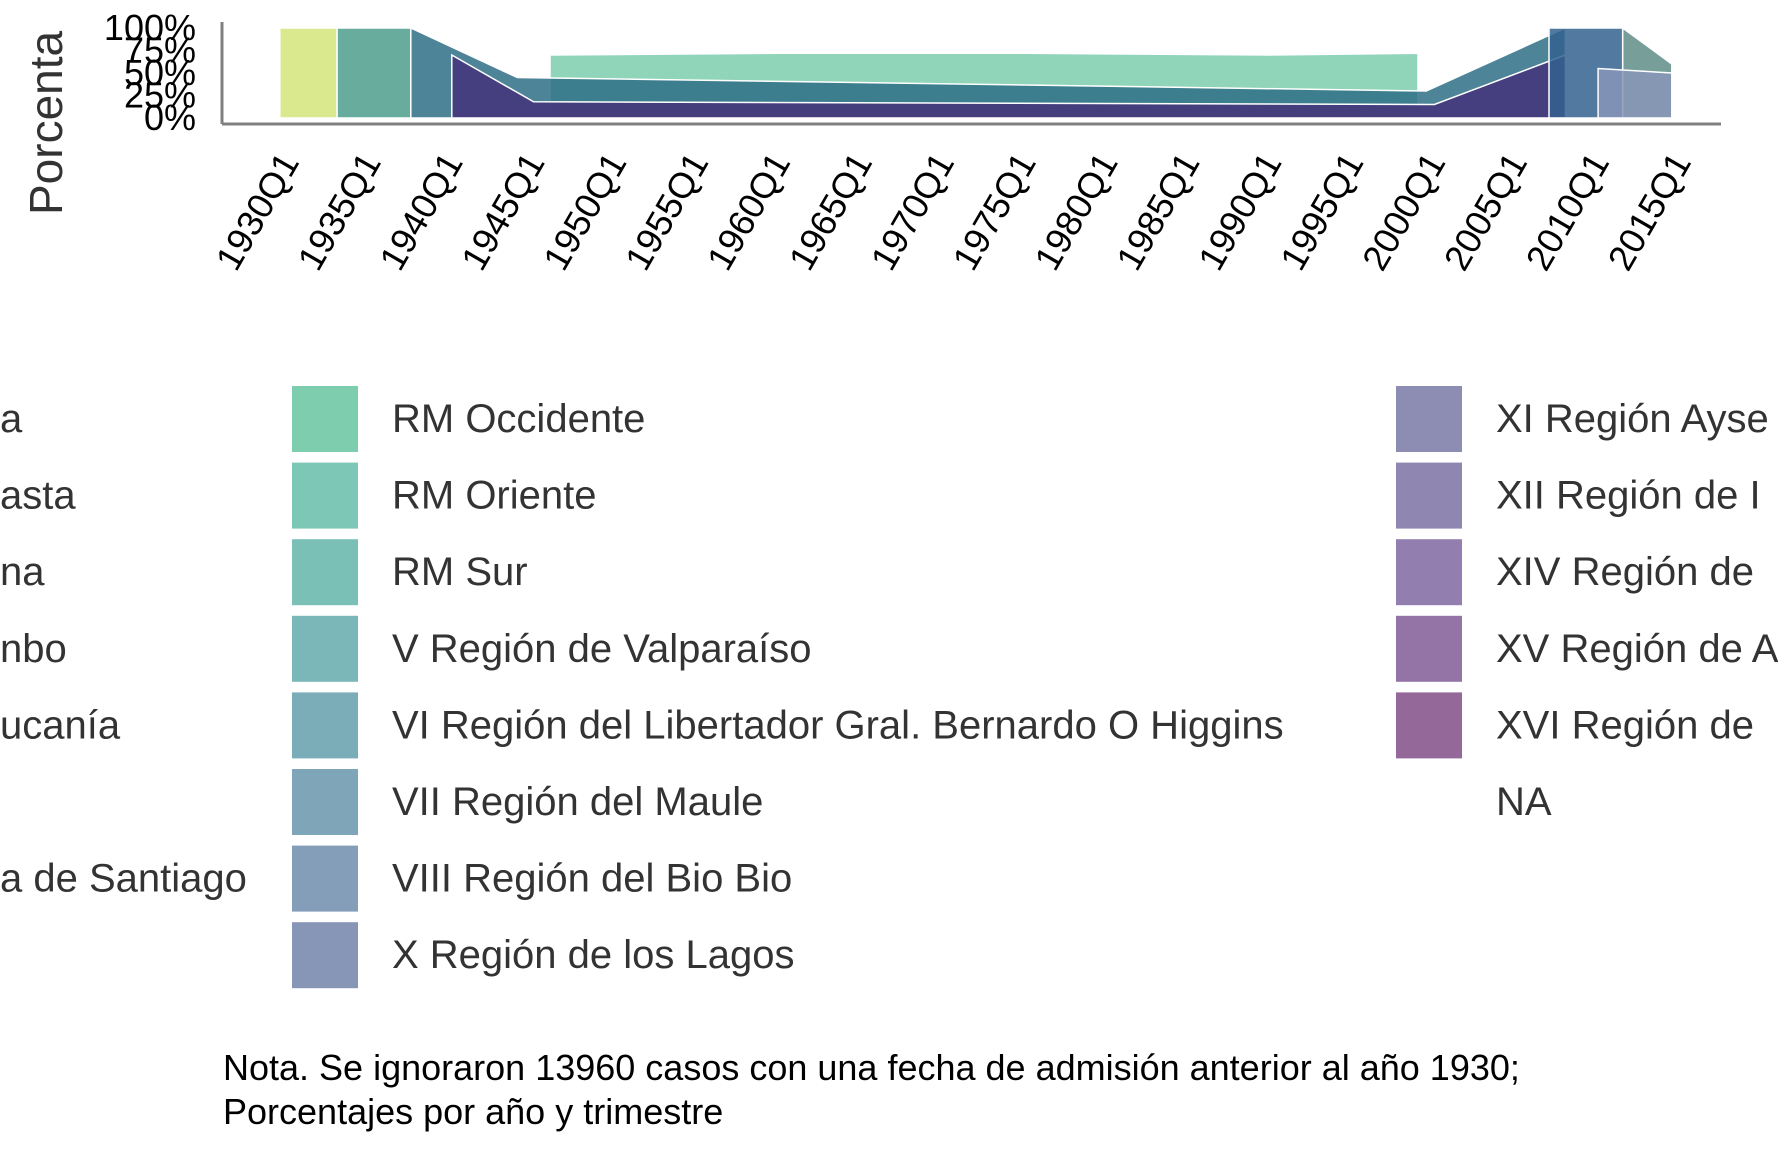  I want to click on legend-label: ucanía, so click(60, 725).